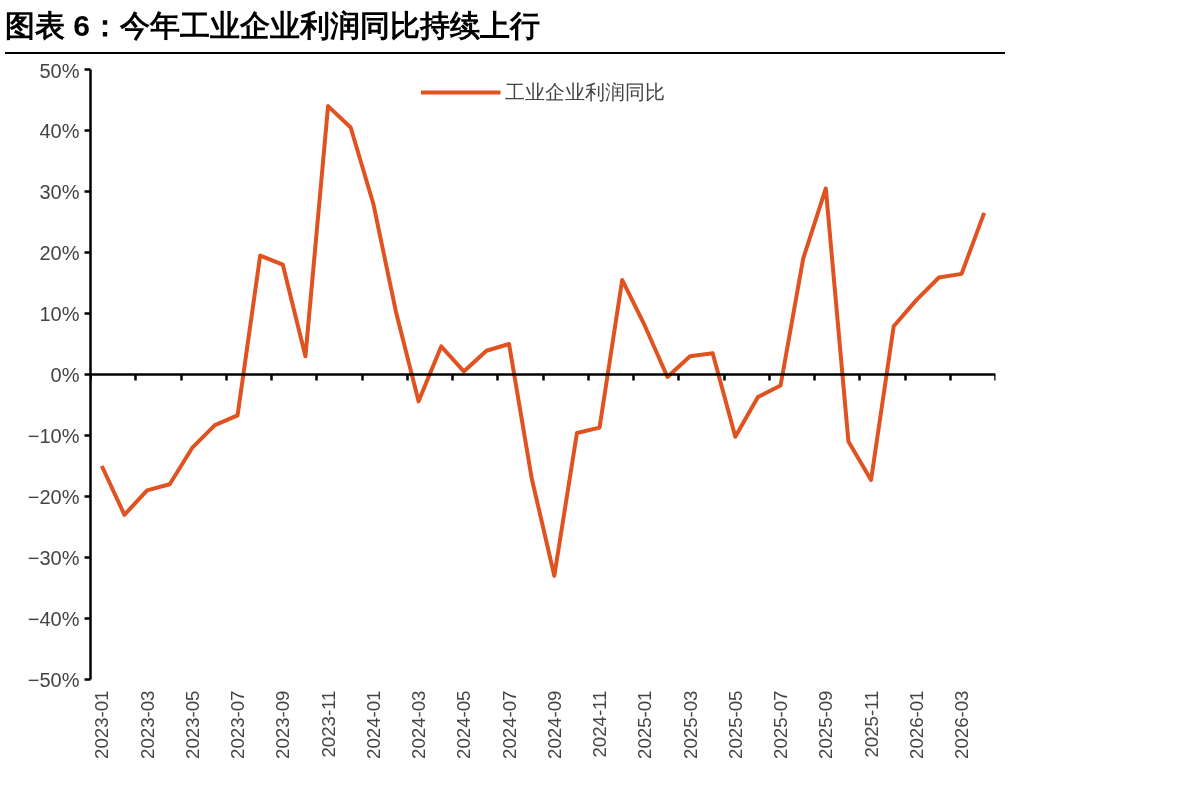 The image size is (1193, 794). Describe the element at coordinates (509, 724) in the screenshot. I see `x-tick-label: 2024-07` at that location.